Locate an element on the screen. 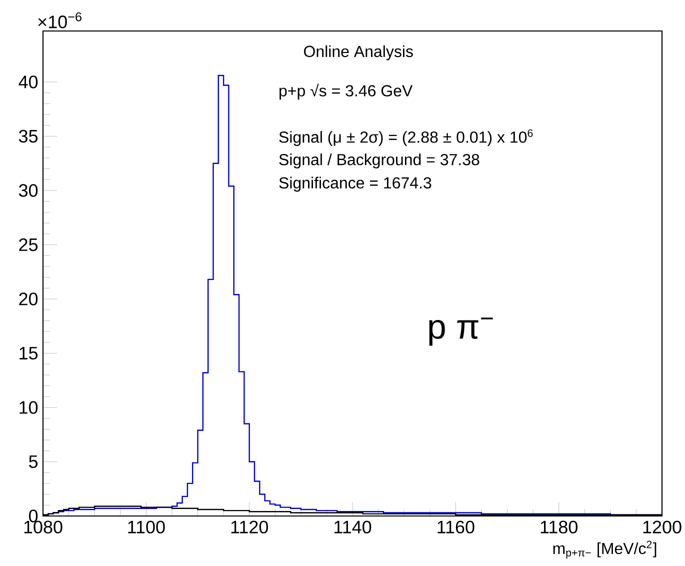  annotation: Signal / Background = 37.38 is located at coordinates (379, 161).